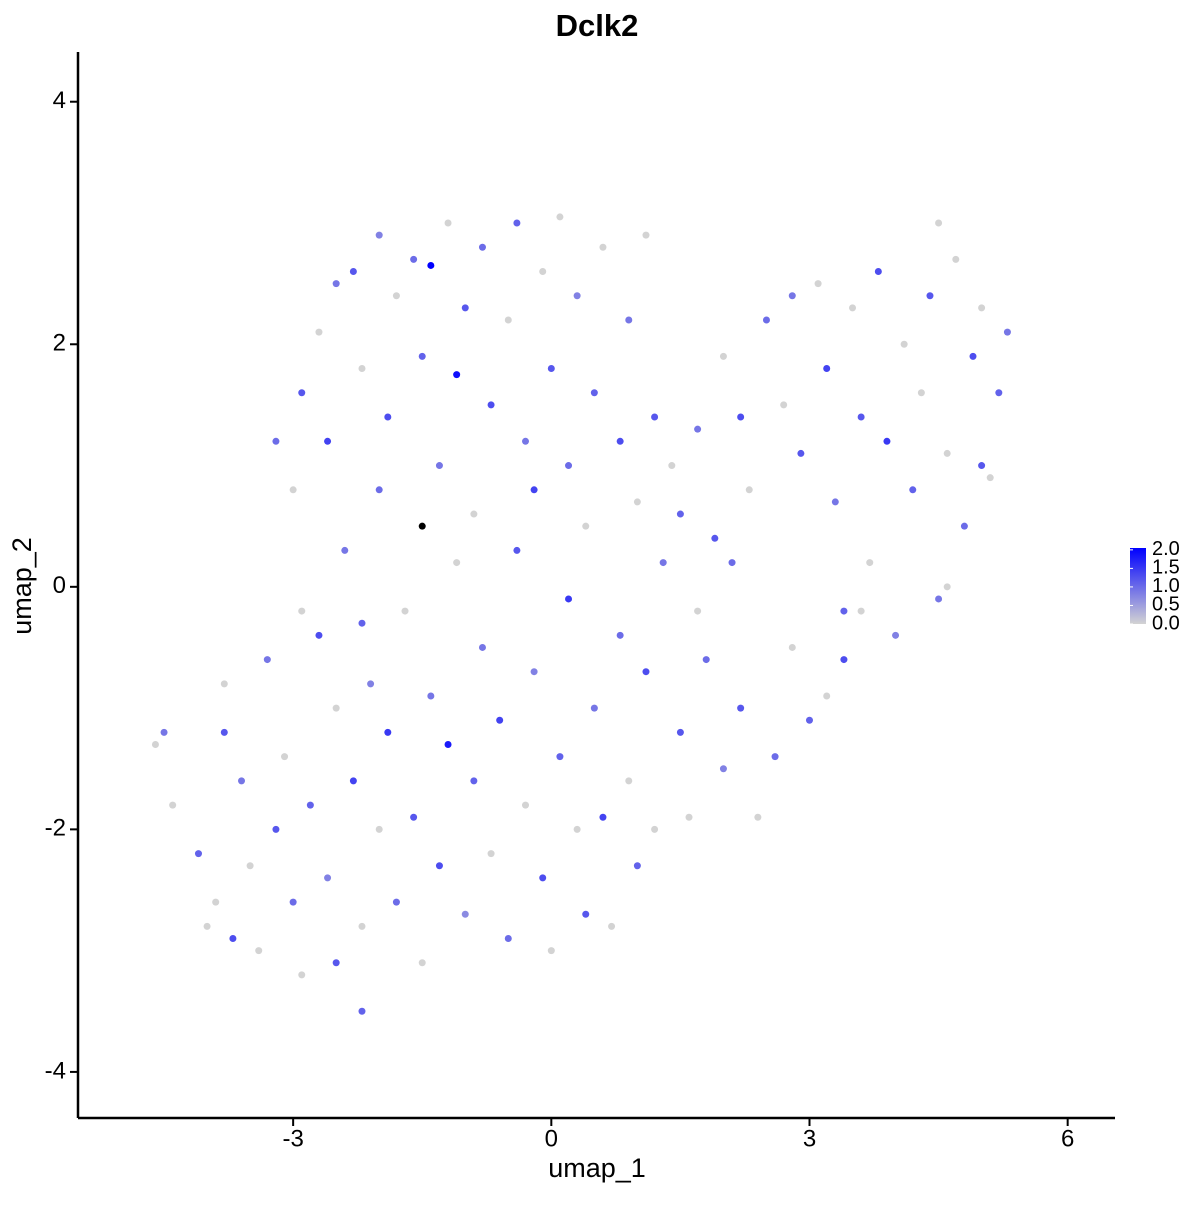 The image size is (1200, 1205). What do you see at coordinates (1166, 568) in the screenshot?
I see `colorbar-label: 1.5` at bounding box center [1166, 568].